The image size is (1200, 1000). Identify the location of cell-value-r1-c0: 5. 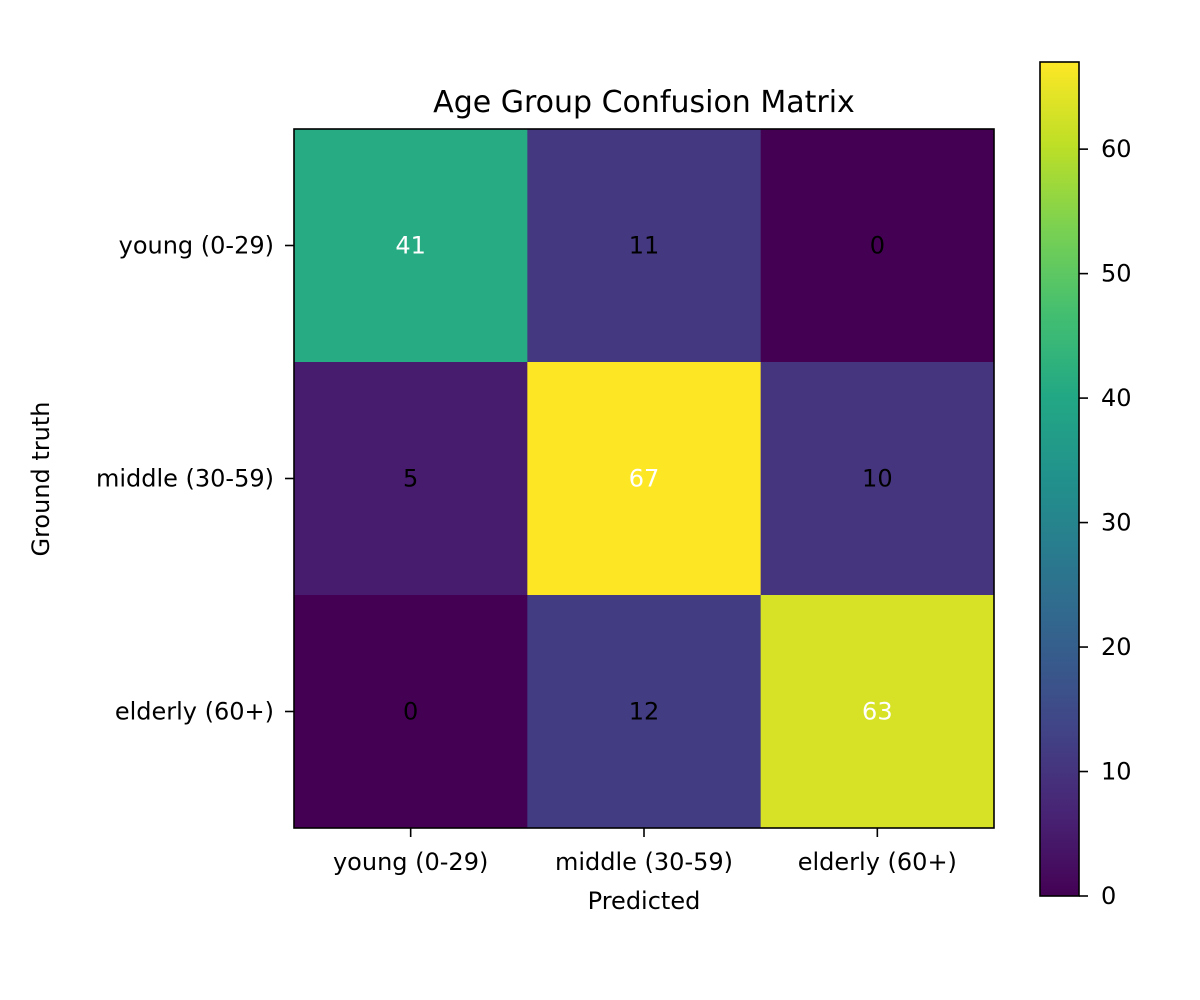
(410, 479).